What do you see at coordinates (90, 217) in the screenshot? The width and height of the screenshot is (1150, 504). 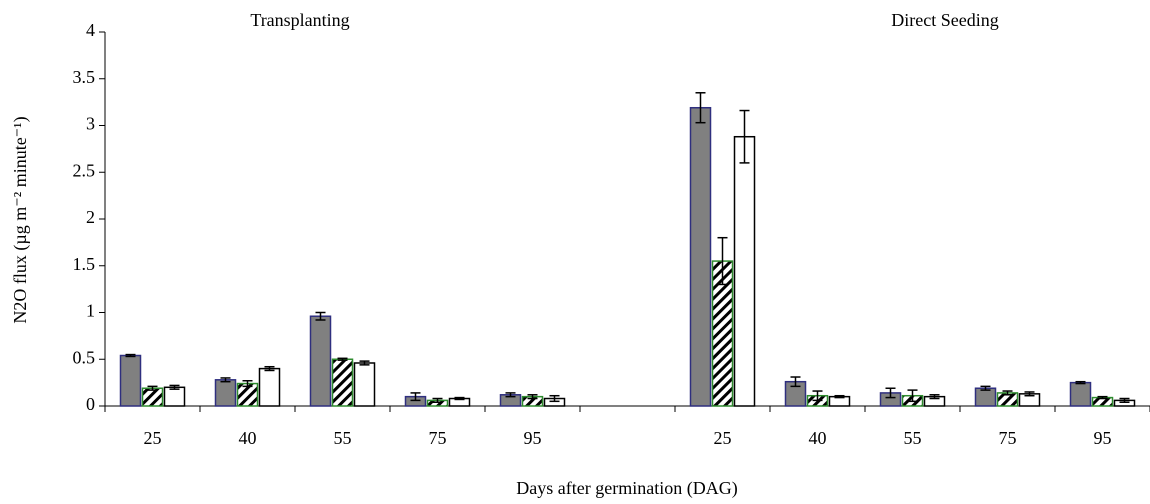 I see `y-tick-label: 2` at bounding box center [90, 217].